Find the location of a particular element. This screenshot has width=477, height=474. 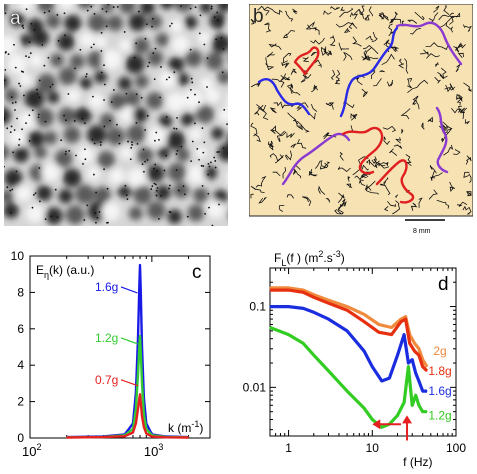

y-tick-label: 2 is located at coordinates (20, 402).